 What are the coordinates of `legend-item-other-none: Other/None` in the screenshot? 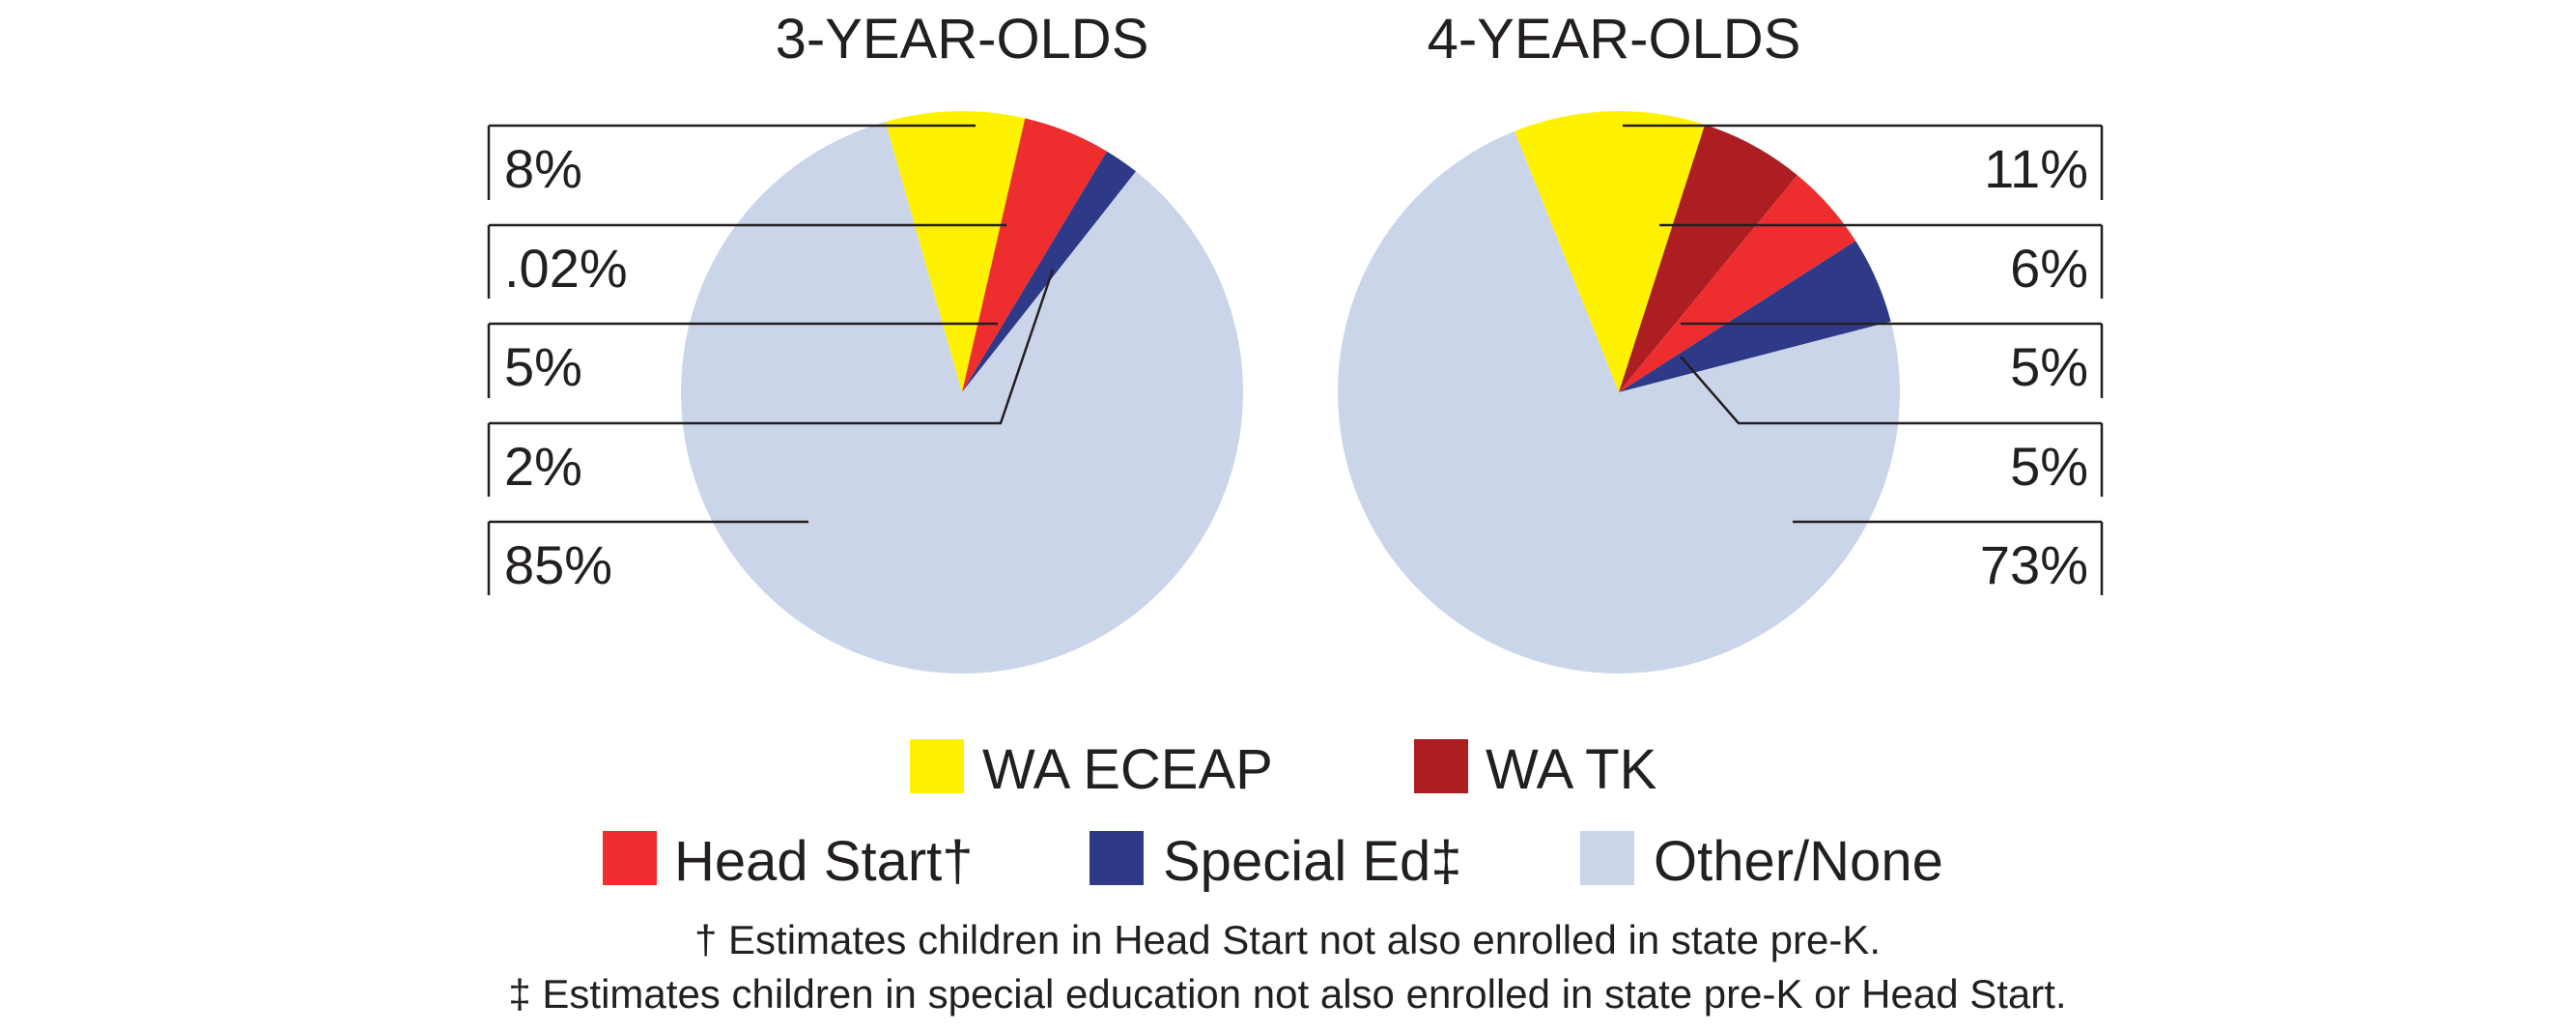 It's located at (1761, 862).